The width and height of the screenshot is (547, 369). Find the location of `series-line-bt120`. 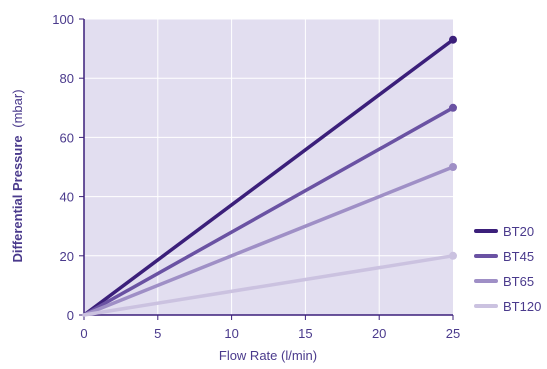

series-line-bt120 is located at coordinates (268, 285).